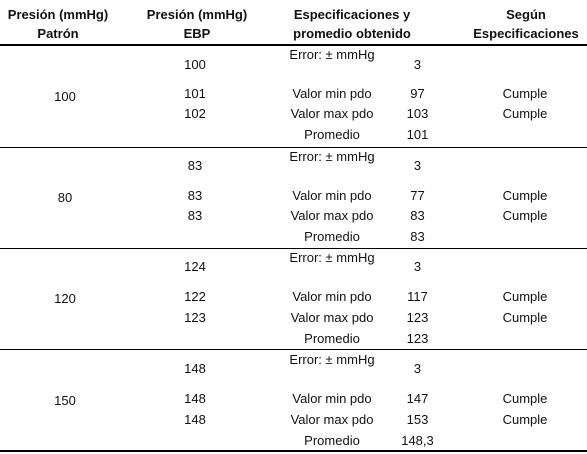 Image resolution: width=587 pixels, height=454 pixels. Describe the element at coordinates (65, 197) in the screenshot. I see `patron-value: 80` at that location.